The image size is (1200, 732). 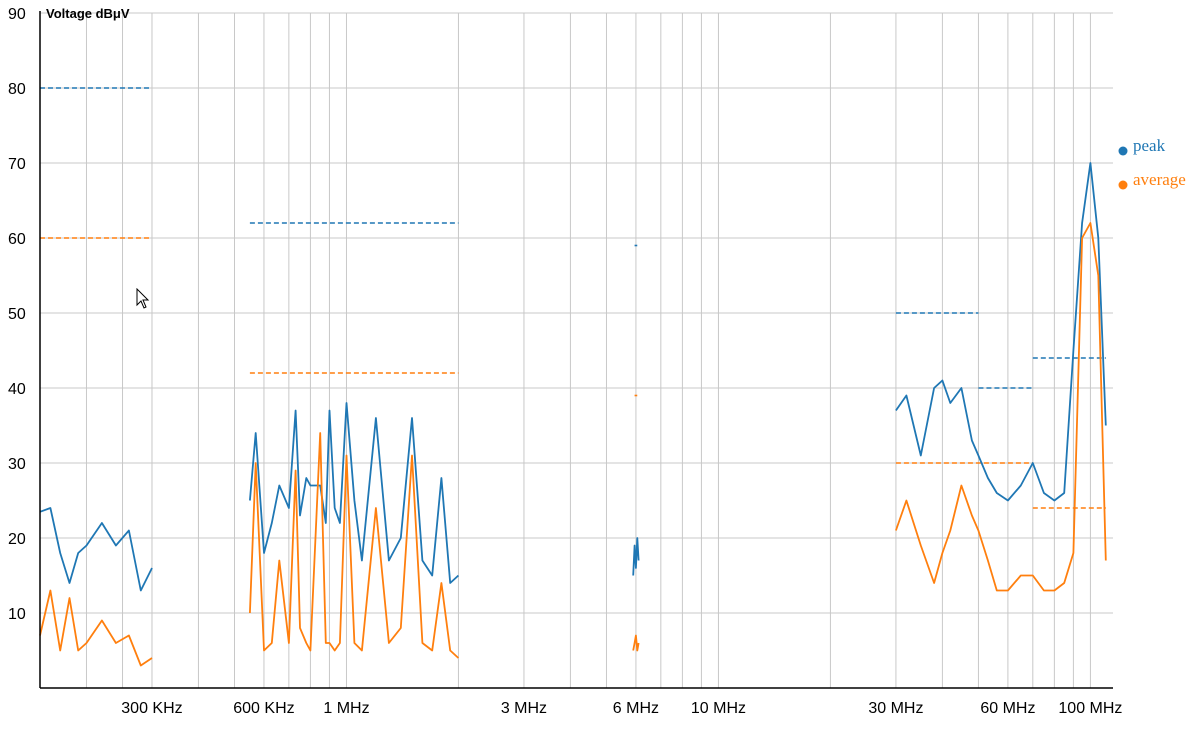 What do you see at coordinates (17, 464) in the screenshot?
I see `y-tick-label: 30` at bounding box center [17, 464].